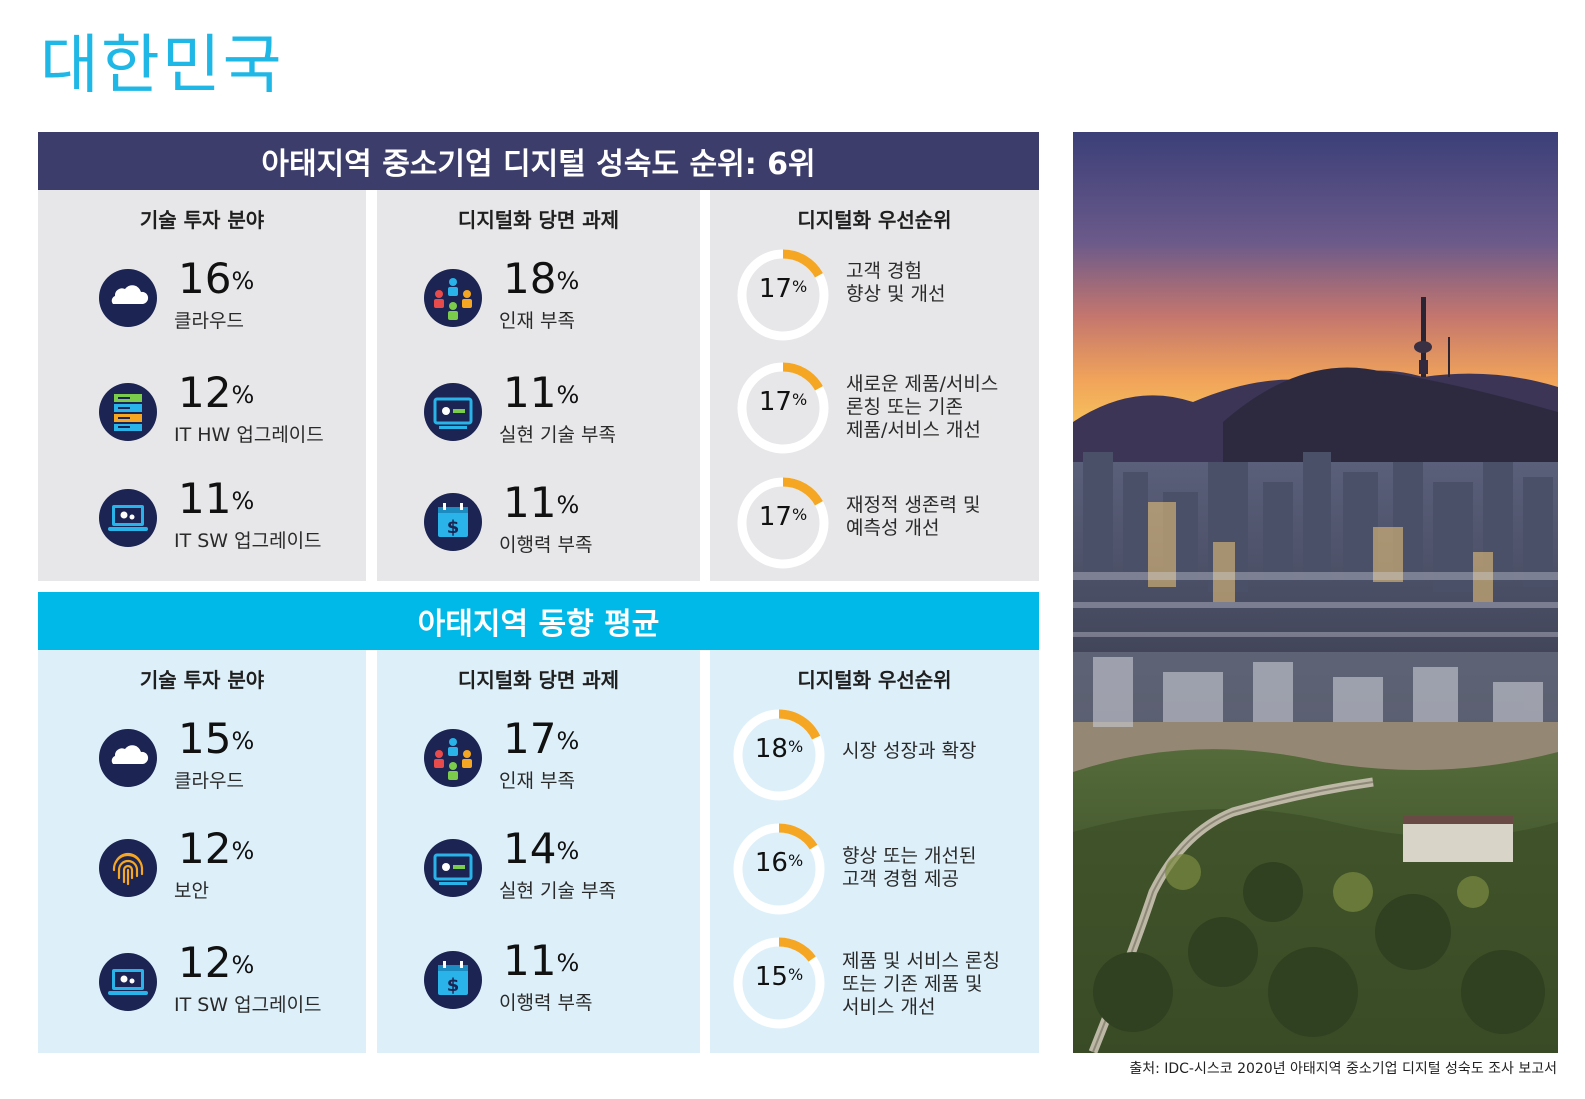  I want to click on stat-value: 17, so click(530, 738).